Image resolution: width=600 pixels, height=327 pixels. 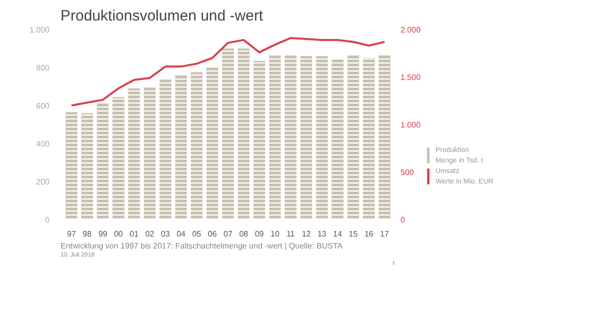 What do you see at coordinates (71, 234) in the screenshot?
I see `x-tick-label: 97` at bounding box center [71, 234].